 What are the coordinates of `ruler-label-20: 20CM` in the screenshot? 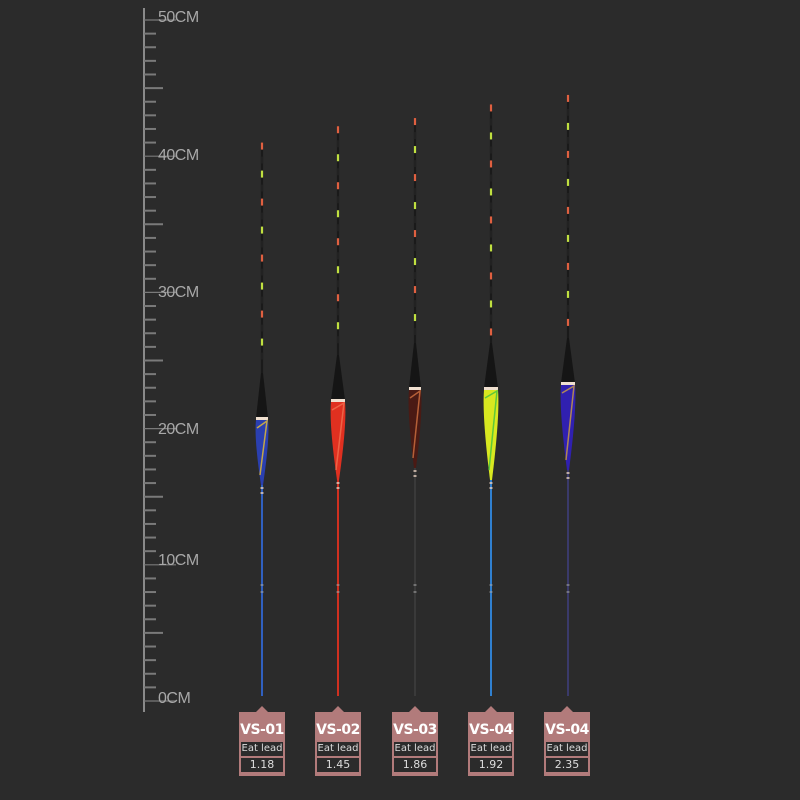 It's located at (178, 429).